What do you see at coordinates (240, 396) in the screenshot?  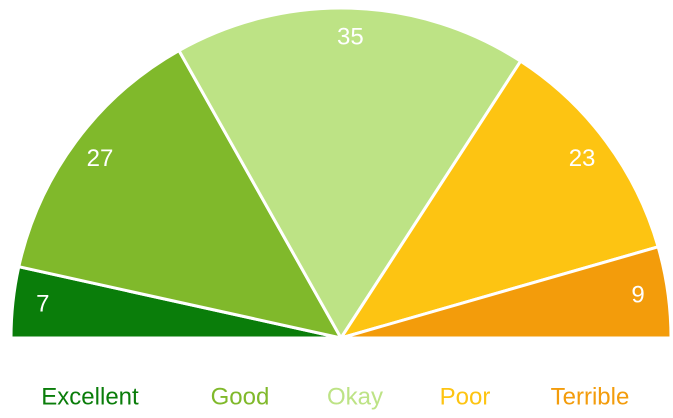 I see `legend-entry: Good` at bounding box center [240, 396].